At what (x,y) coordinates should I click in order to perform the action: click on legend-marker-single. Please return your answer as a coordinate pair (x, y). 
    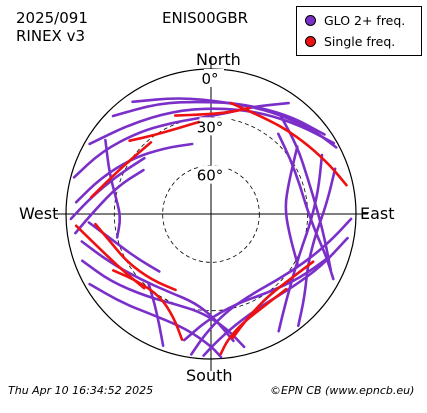
    Looking at the image, I should click on (310, 41).